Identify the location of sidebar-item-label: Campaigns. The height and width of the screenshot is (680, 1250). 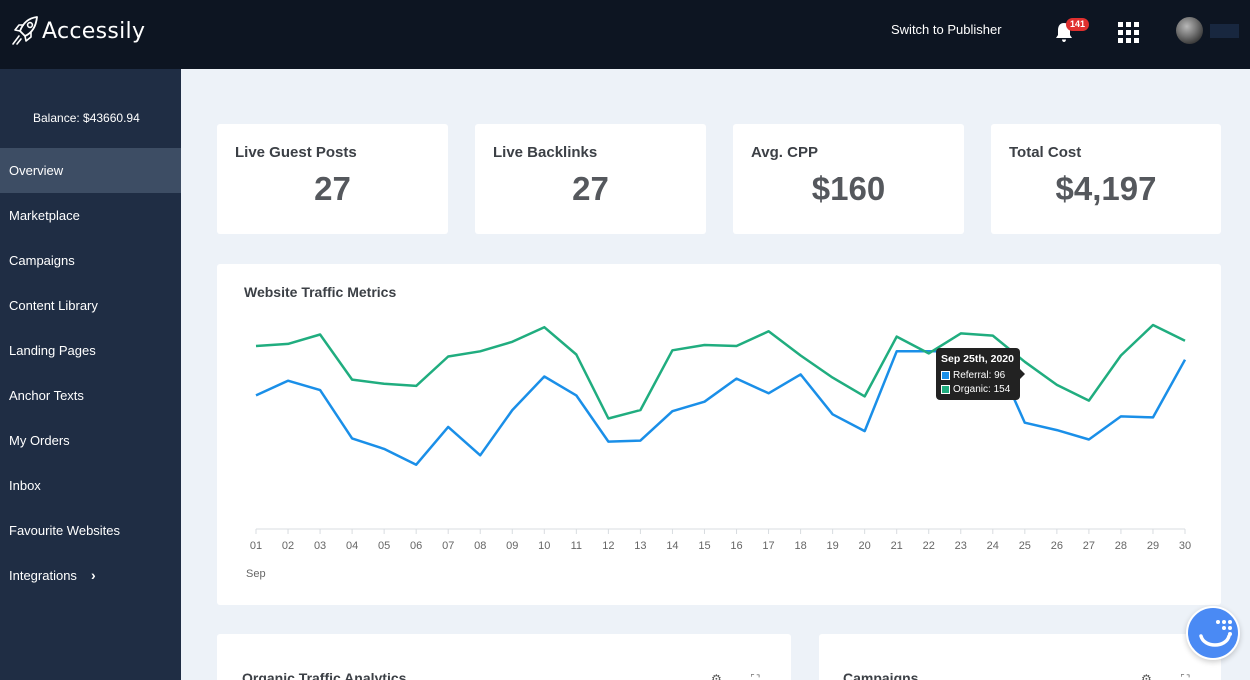
(42, 260).